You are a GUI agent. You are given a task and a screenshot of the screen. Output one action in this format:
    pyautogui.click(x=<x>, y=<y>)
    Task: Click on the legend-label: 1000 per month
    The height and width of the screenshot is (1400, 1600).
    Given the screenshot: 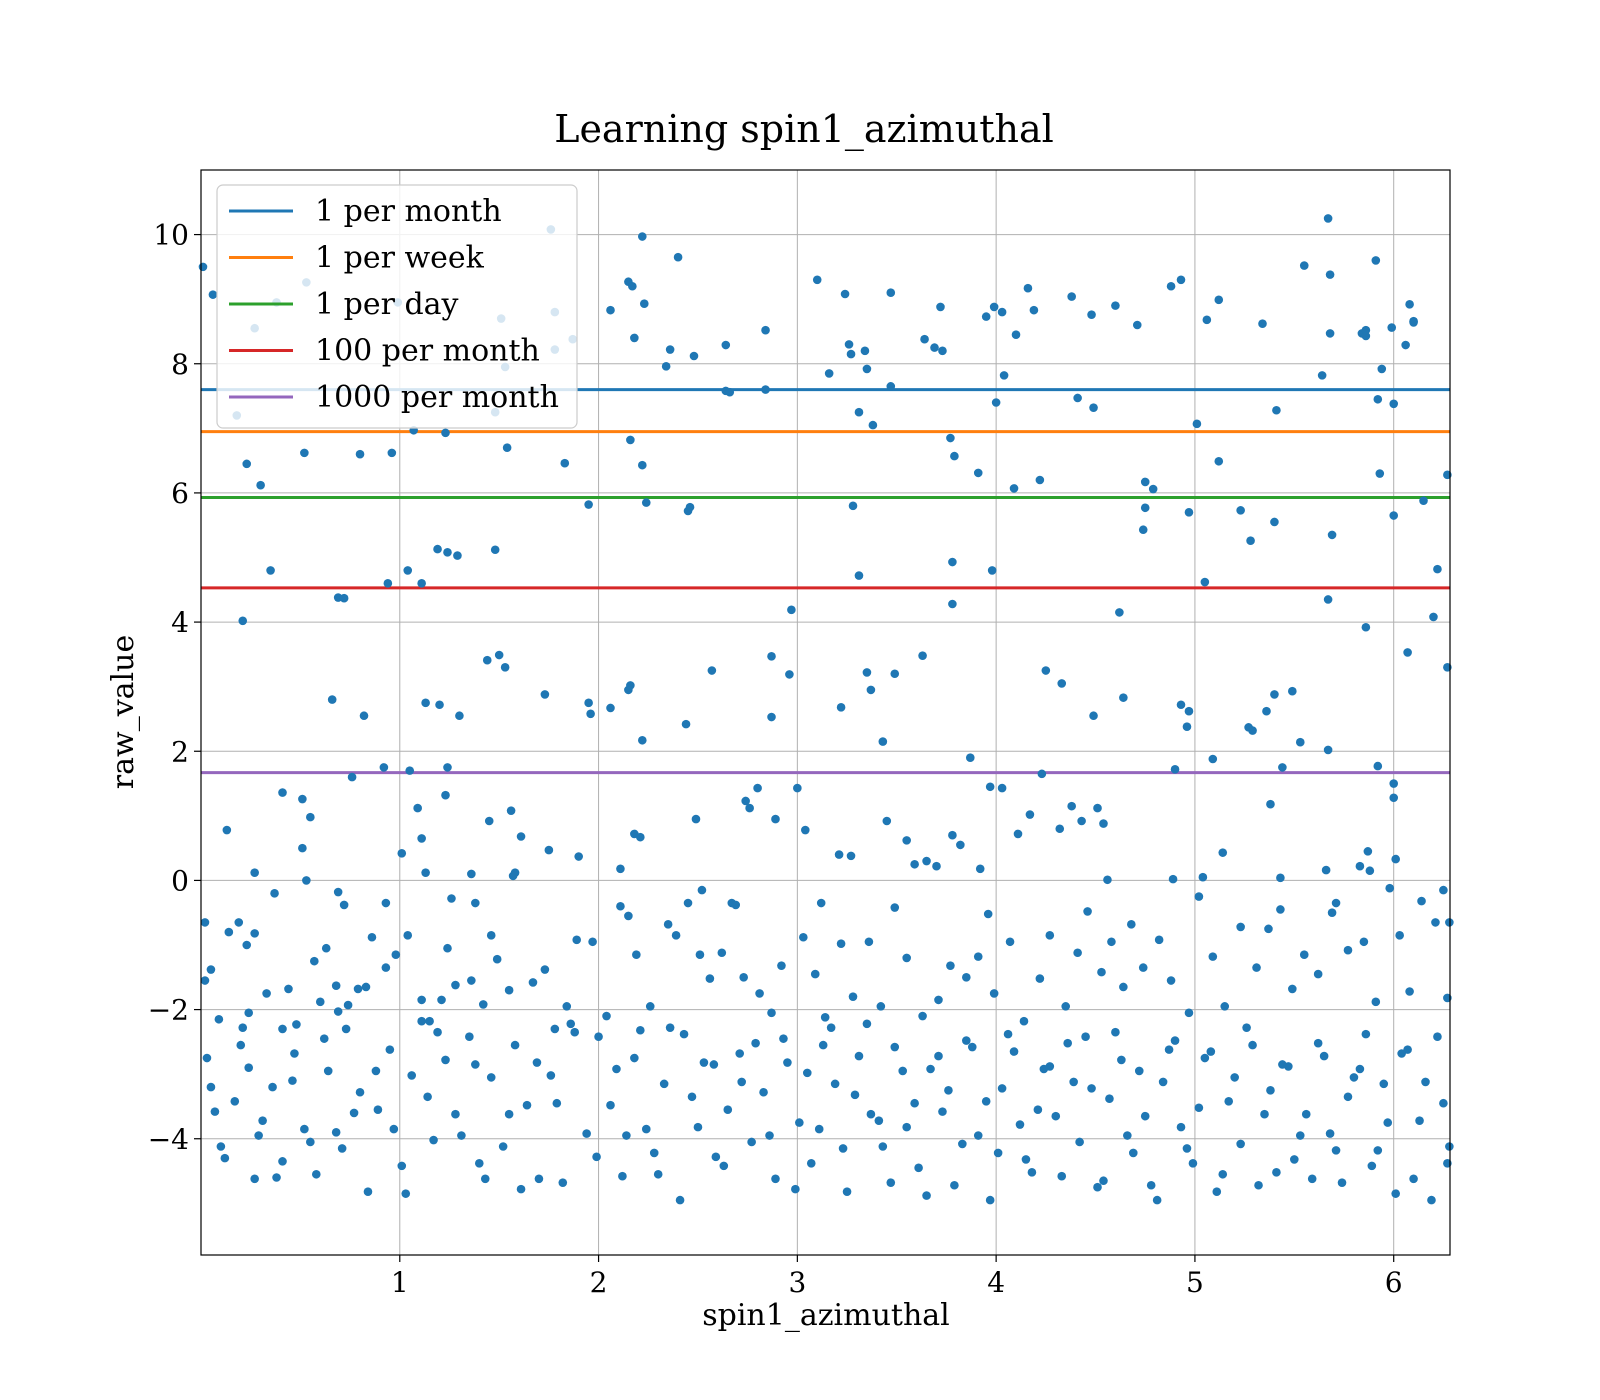 What is the action you would take?
    pyautogui.click(x=437, y=397)
    